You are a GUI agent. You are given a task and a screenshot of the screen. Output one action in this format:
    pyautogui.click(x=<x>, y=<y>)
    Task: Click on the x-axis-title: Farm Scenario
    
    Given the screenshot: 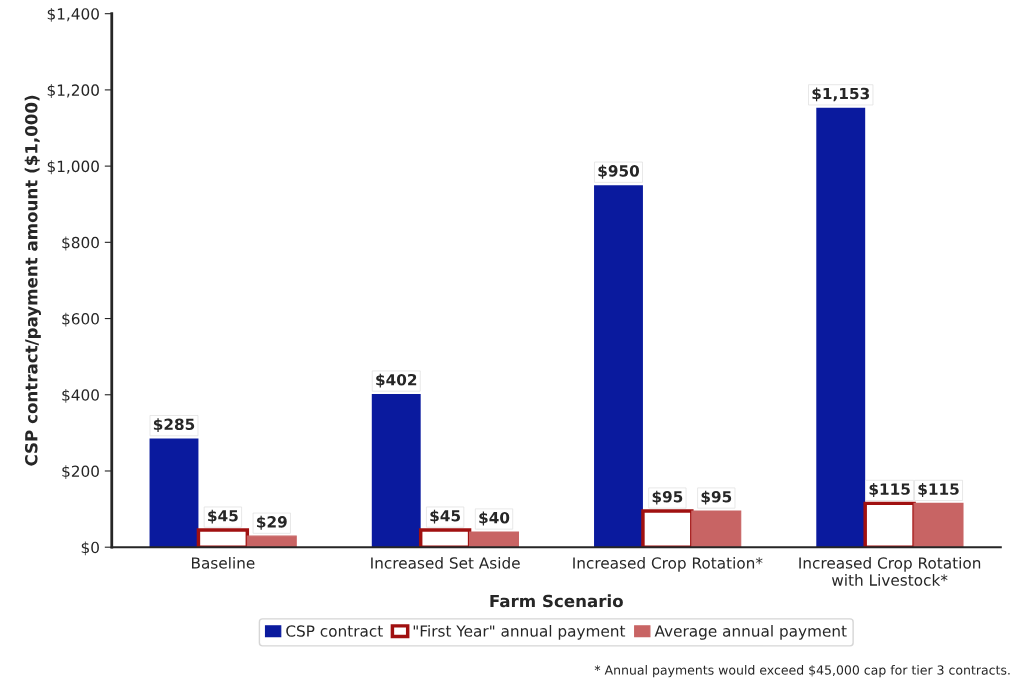 What is the action you would take?
    pyautogui.click(x=556, y=601)
    